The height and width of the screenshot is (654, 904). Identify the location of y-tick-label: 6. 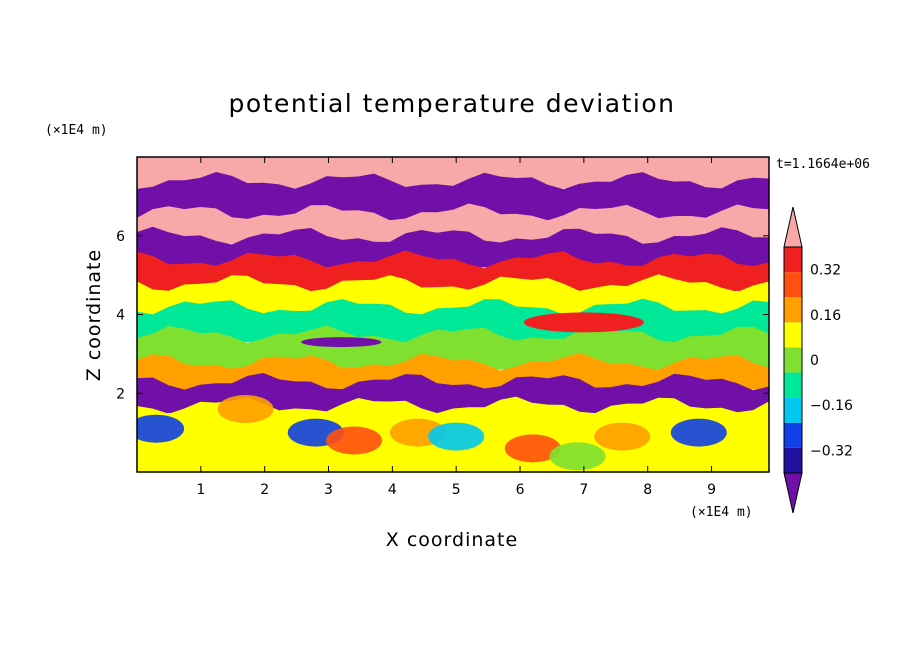
(120, 237).